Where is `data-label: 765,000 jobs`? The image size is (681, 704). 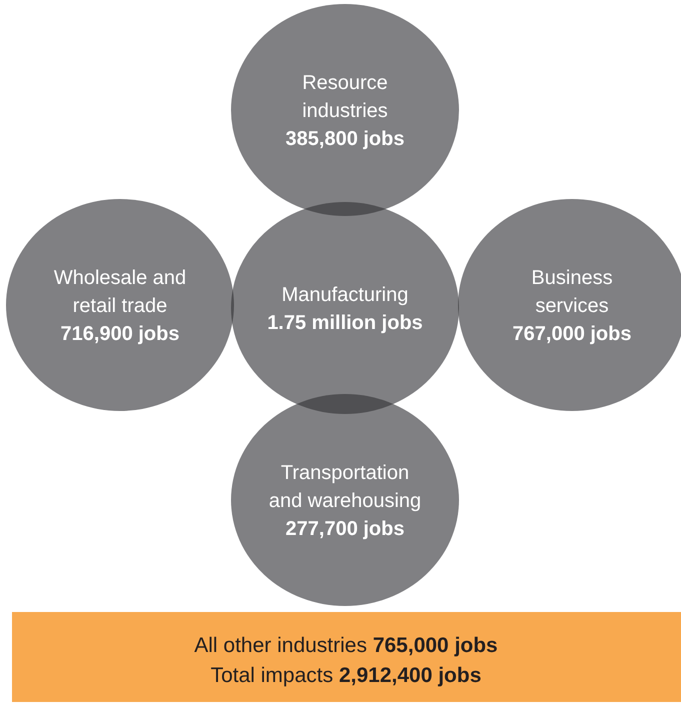
data-label: 765,000 jobs is located at coordinates (435, 645).